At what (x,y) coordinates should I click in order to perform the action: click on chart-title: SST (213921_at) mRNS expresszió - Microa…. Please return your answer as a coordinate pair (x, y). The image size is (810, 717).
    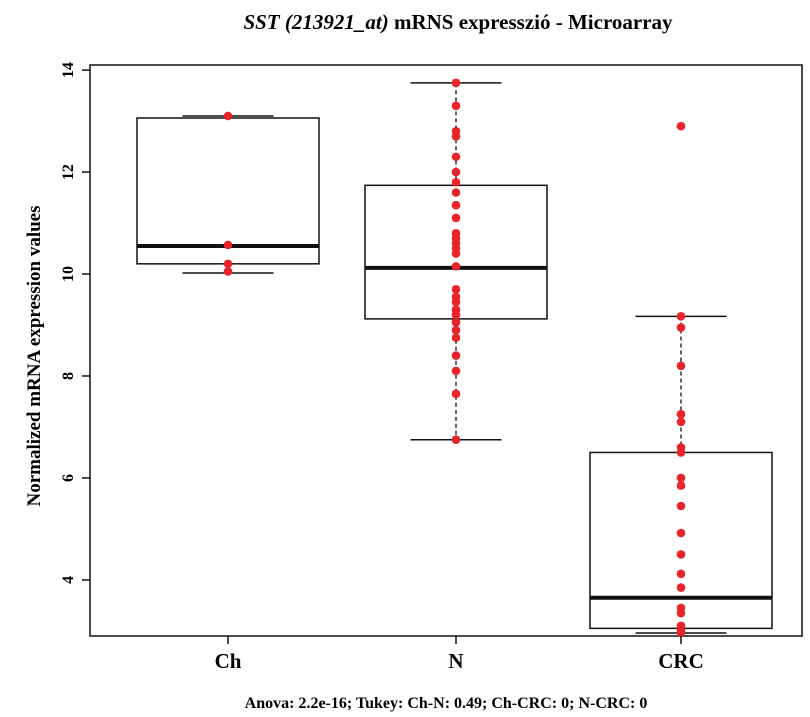
    Looking at the image, I should click on (458, 22).